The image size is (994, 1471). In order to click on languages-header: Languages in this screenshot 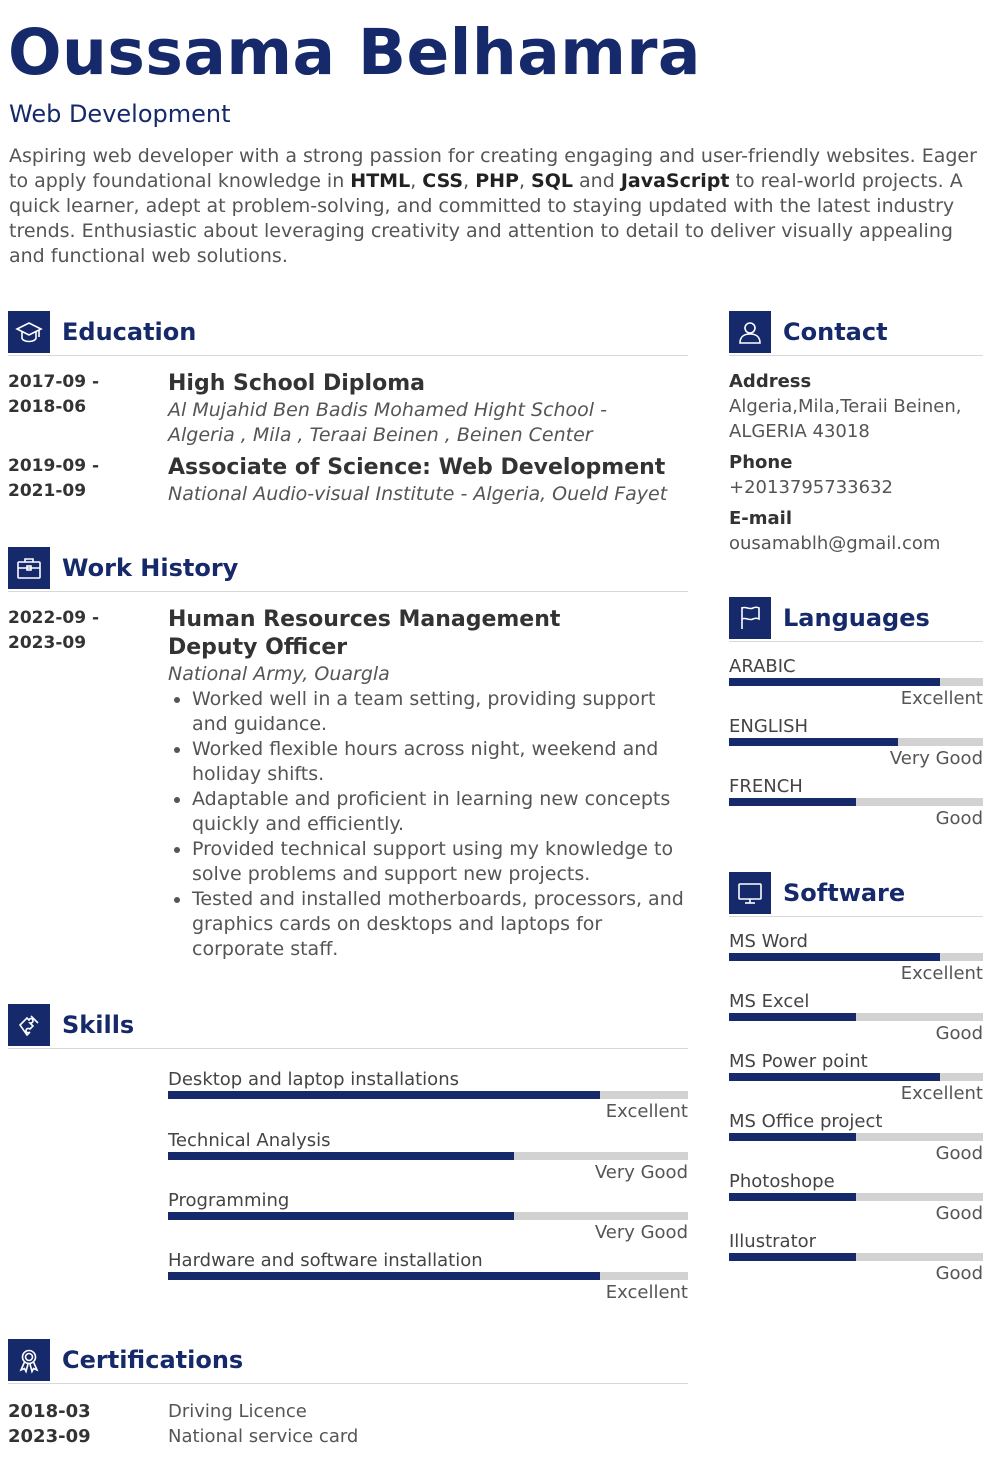, I will do `click(856, 619)`.